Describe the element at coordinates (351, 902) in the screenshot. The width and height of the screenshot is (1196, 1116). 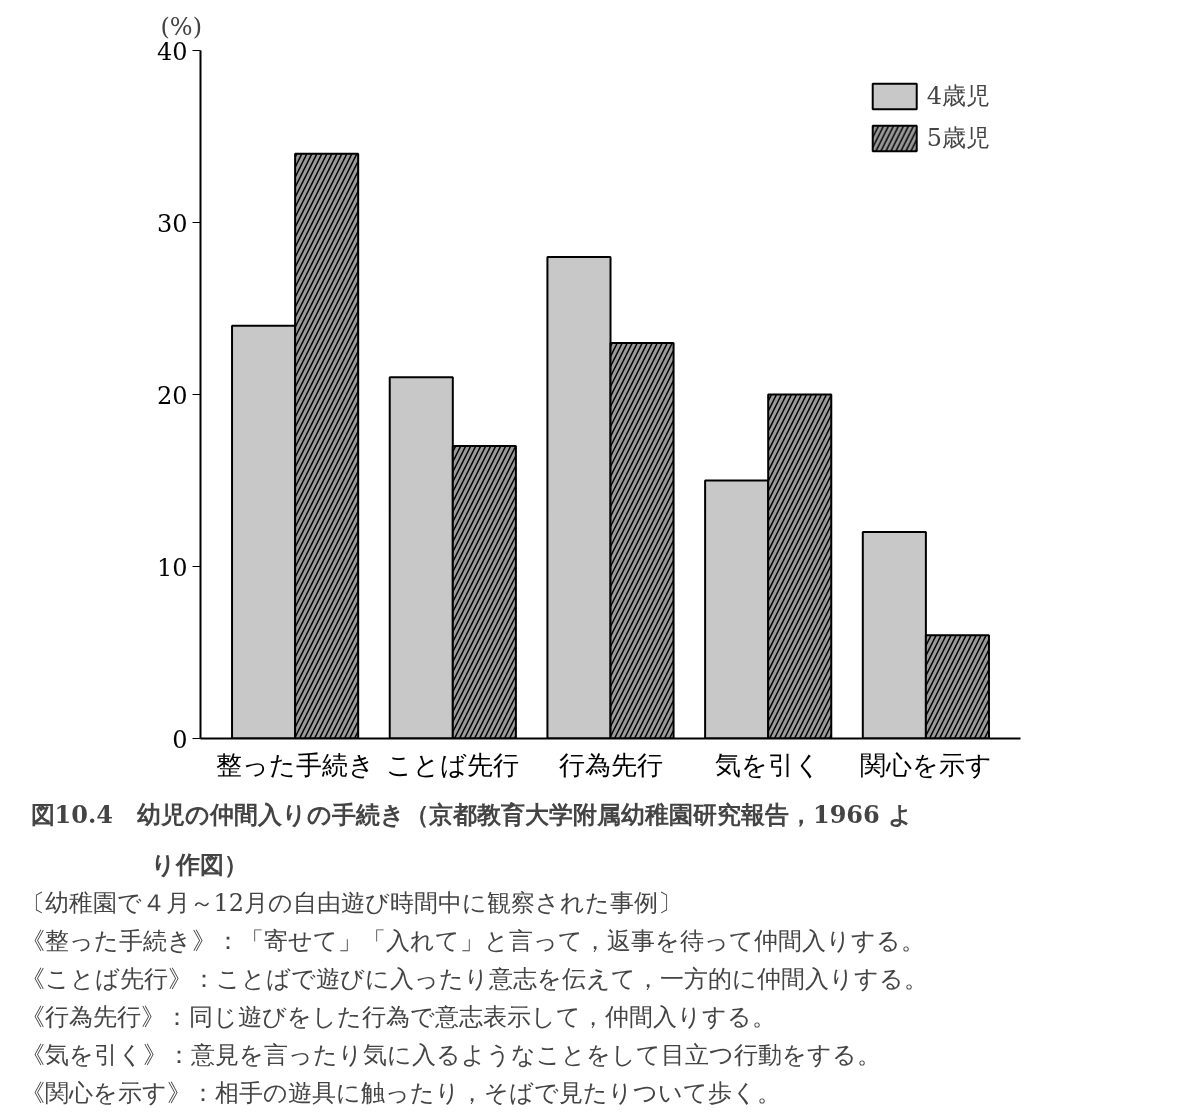
I see `text: 〔幼稚園で４月～12月の自由遊び時間中に観察された事例〕` at that location.